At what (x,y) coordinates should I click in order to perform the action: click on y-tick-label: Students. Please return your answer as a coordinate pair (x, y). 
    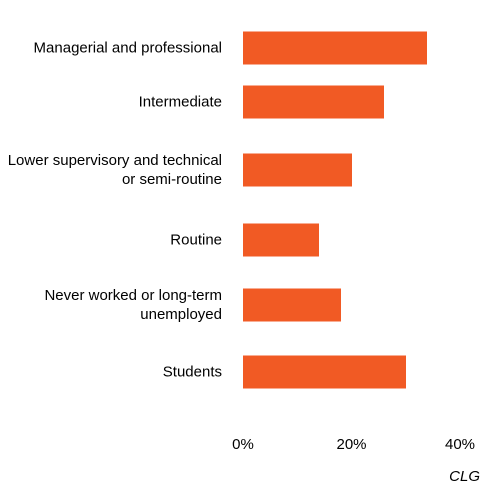
    Looking at the image, I should click on (192, 372).